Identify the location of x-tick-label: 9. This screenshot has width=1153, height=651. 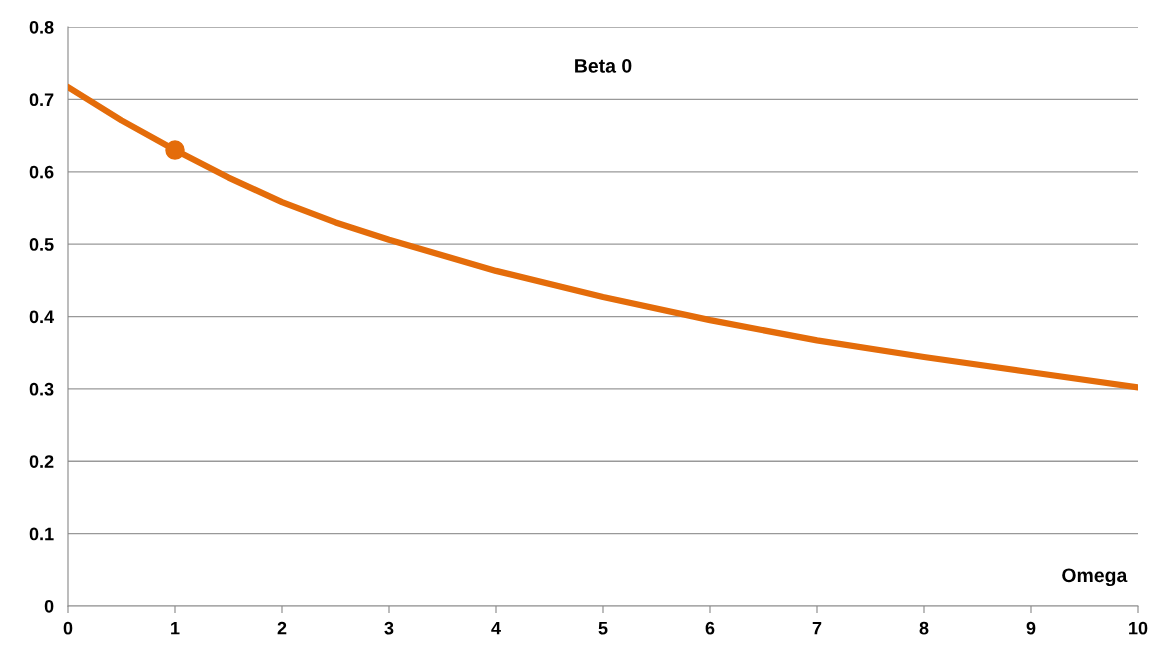
(1031, 628).